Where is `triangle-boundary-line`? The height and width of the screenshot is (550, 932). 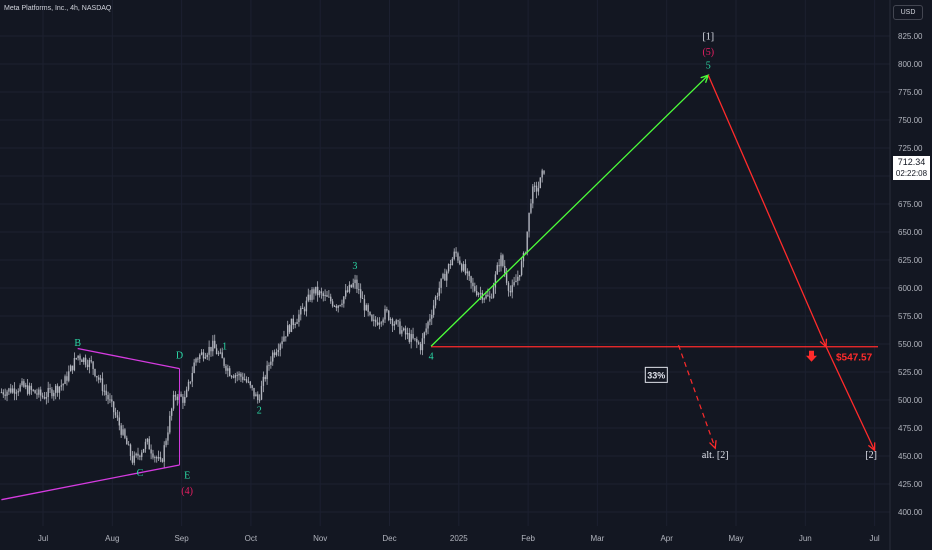
triangle-boundary-line is located at coordinates (90, 482).